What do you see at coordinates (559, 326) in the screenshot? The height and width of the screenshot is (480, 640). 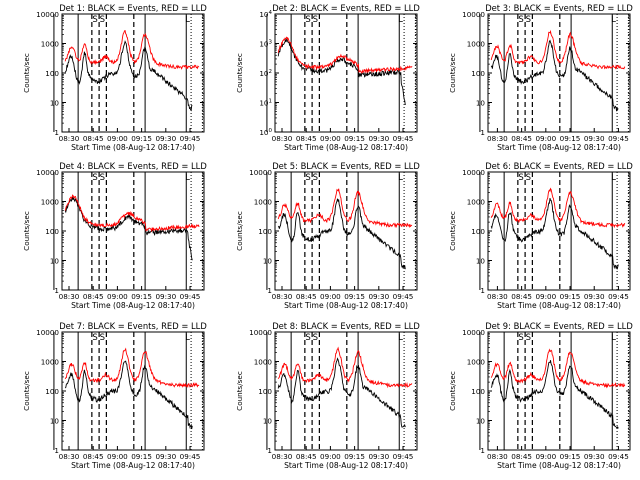 I see `panel-title: Det 9: BLACK = Events, RED = LLD` at bounding box center [559, 326].